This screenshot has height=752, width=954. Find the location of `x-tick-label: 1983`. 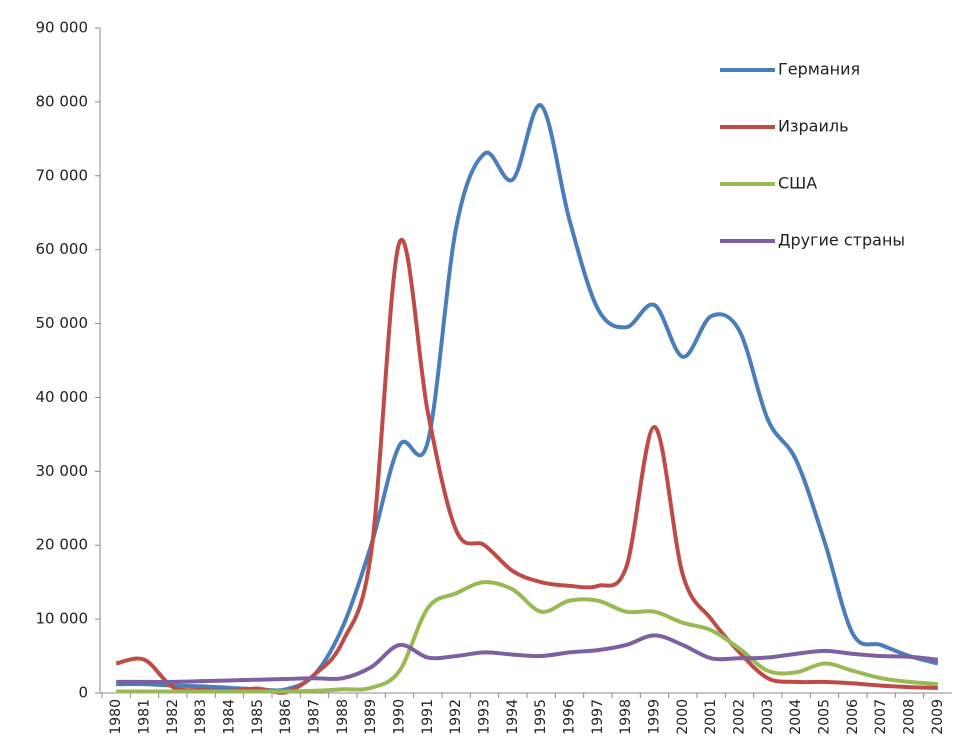

x-tick-label: 1983 is located at coordinates (201, 717).